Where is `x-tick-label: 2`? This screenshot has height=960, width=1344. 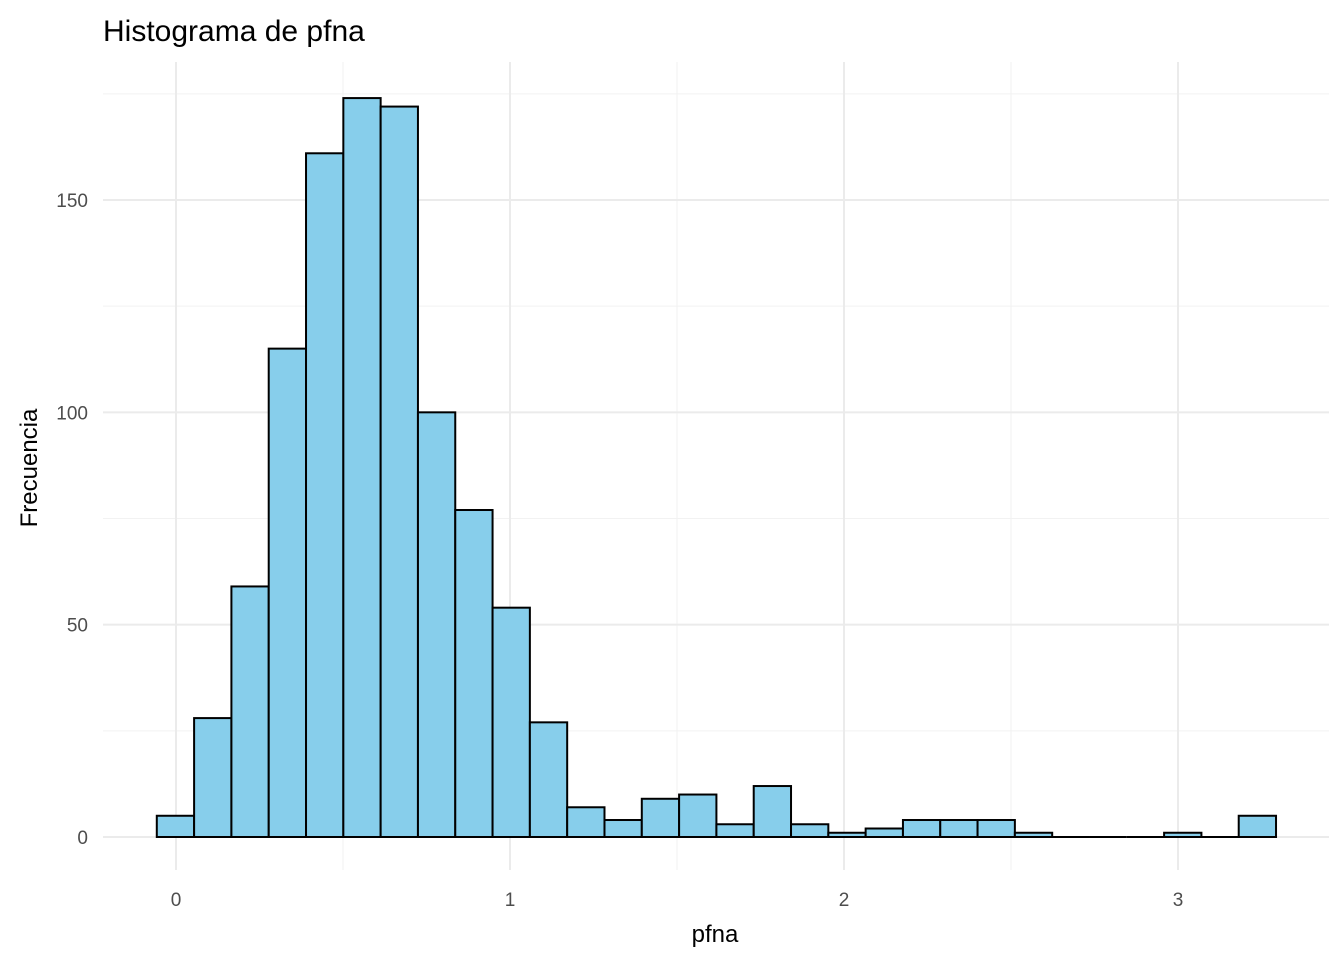
x-tick-label: 2 is located at coordinates (844, 900).